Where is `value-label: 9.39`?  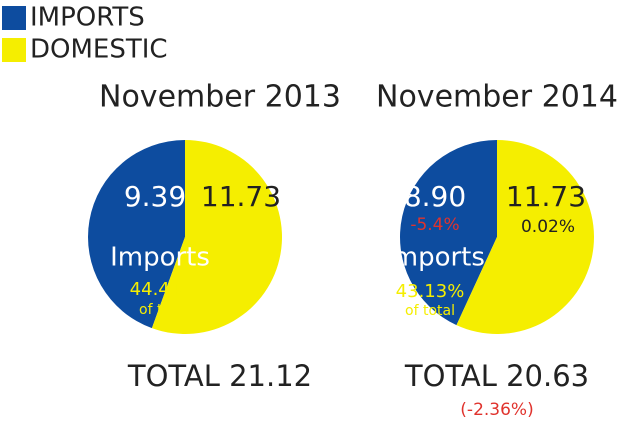 value-label: 9.39 is located at coordinates (155, 196).